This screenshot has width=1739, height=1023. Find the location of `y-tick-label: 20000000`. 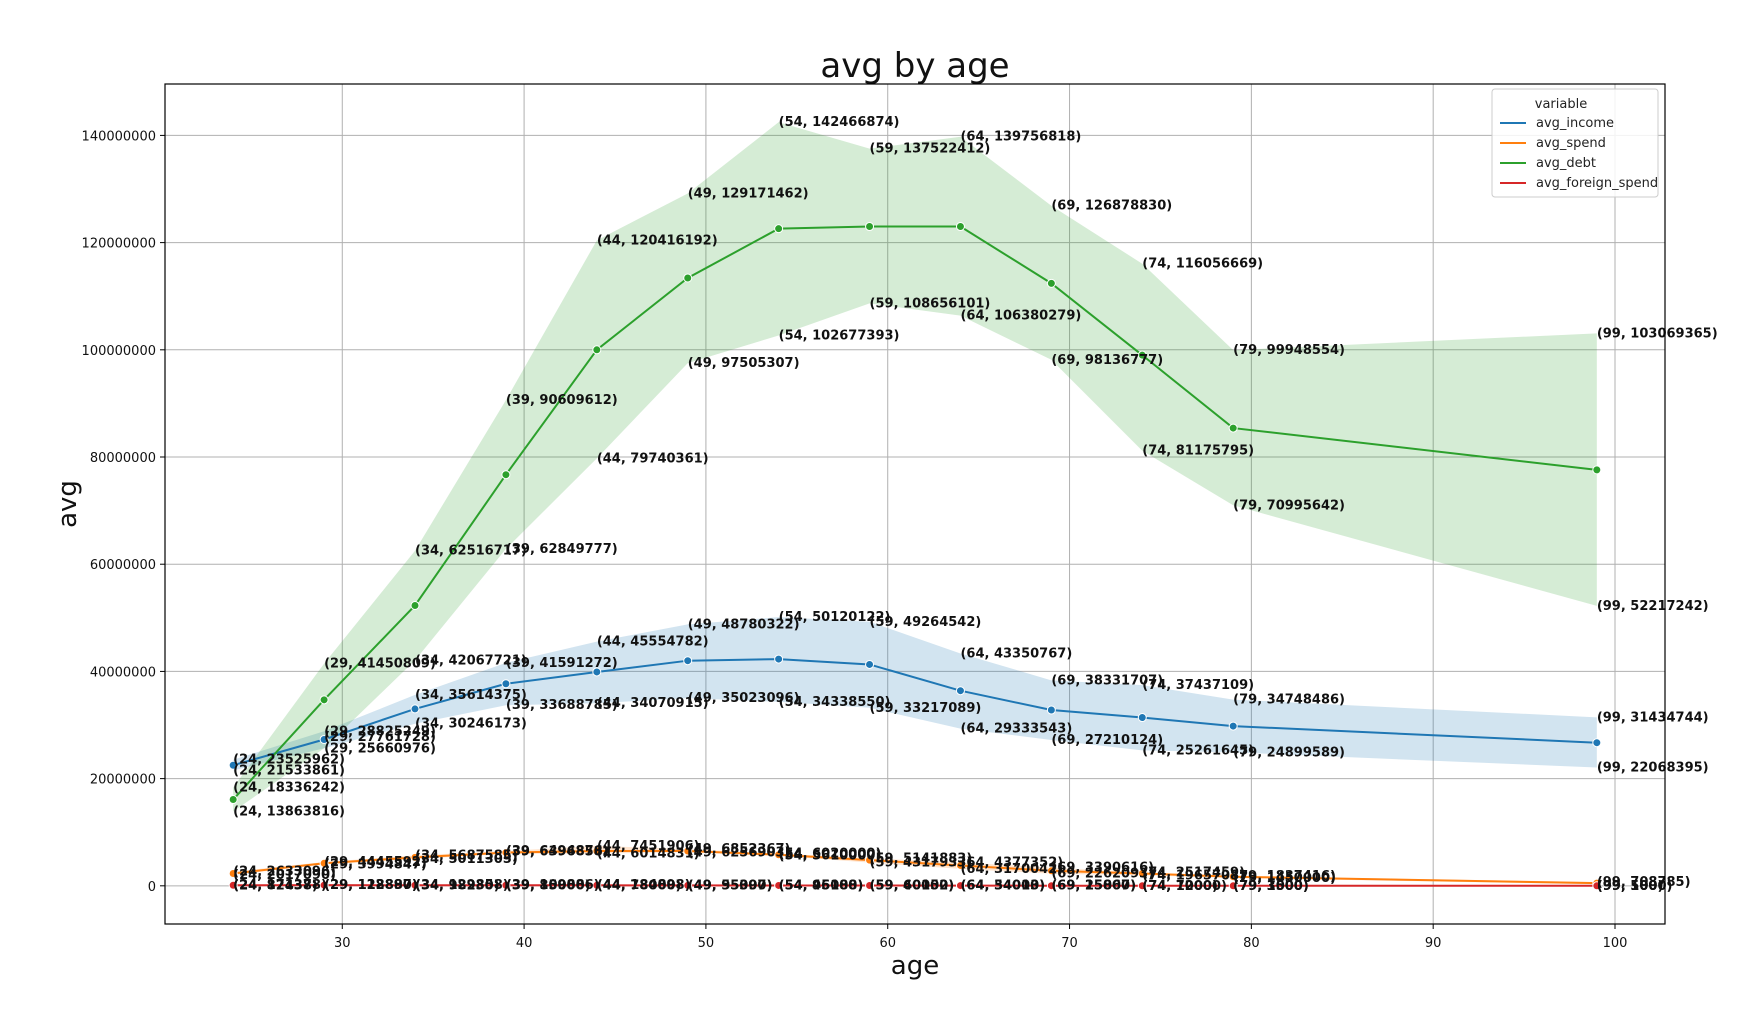

y-tick-label: 20000000 is located at coordinates (123, 780).